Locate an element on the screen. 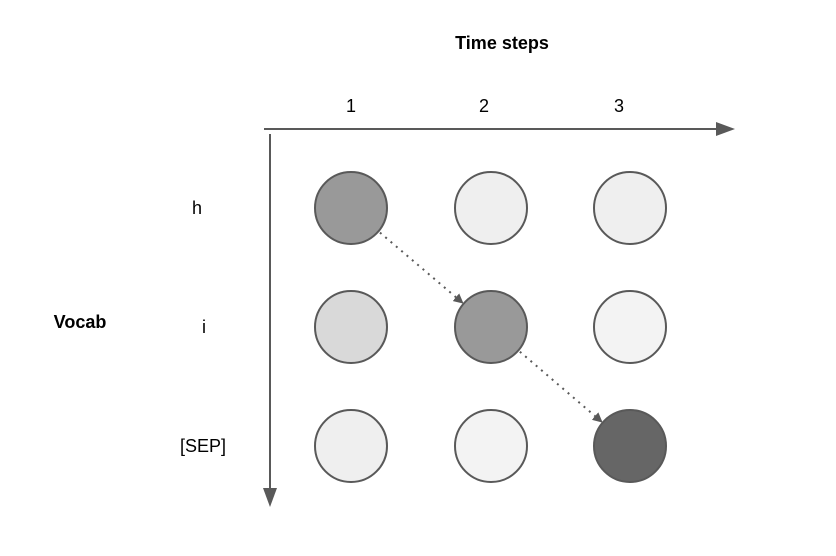 This screenshot has width=836, height=556. y-tick-label: i is located at coordinates (204, 327).